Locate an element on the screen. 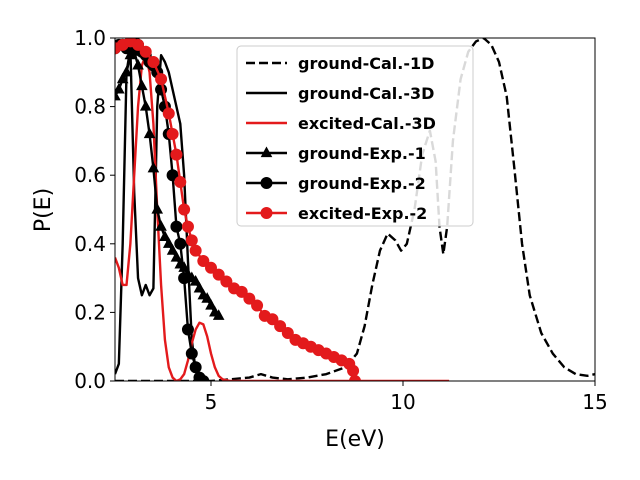 This screenshot has width=640, height=480. y-tick-label: 0.4 is located at coordinates (90, 244).